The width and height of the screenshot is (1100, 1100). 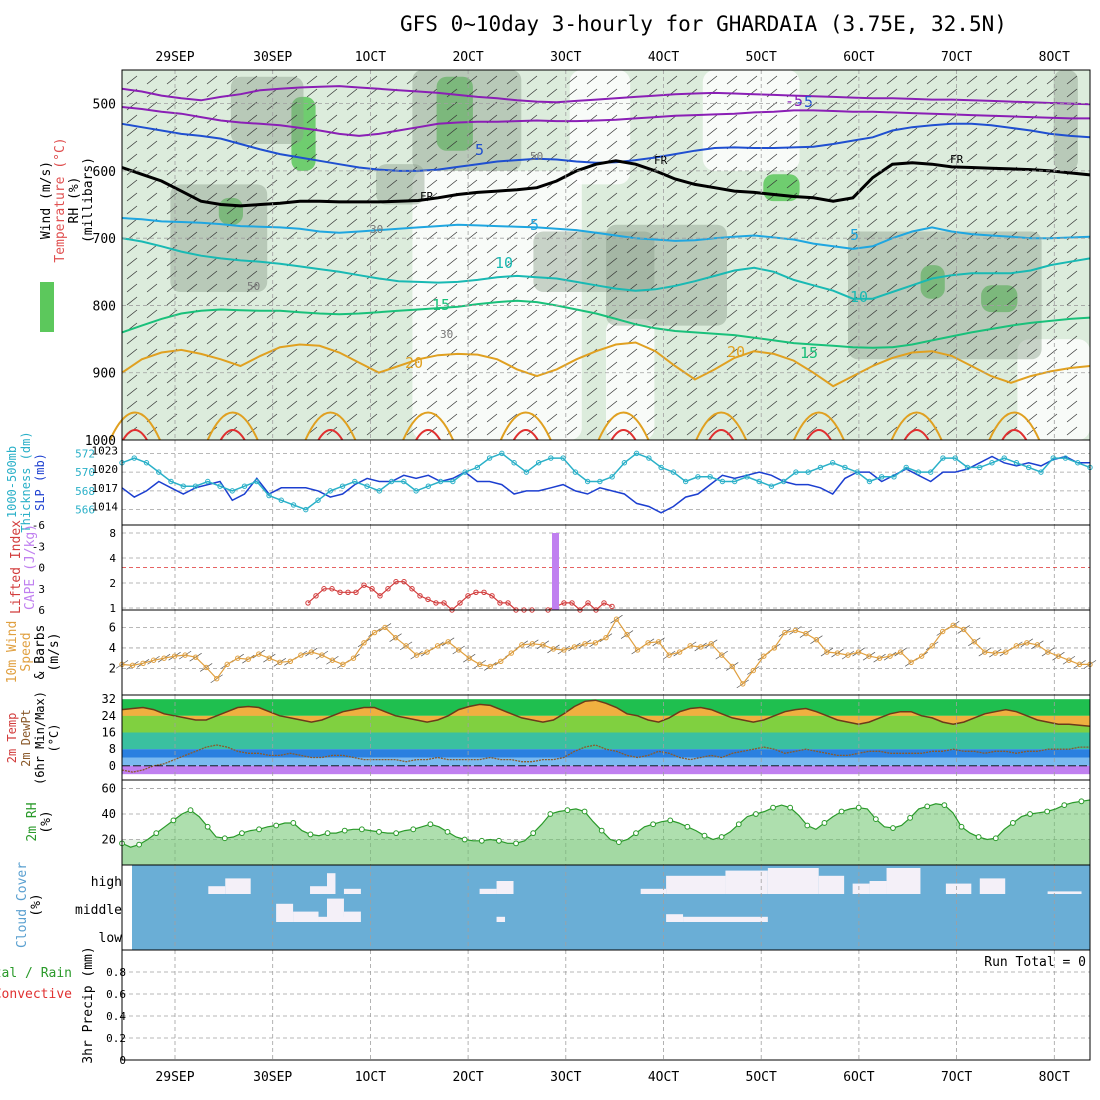 I want to click on x-label-top: 2OCT, so click(x=467, y=57).